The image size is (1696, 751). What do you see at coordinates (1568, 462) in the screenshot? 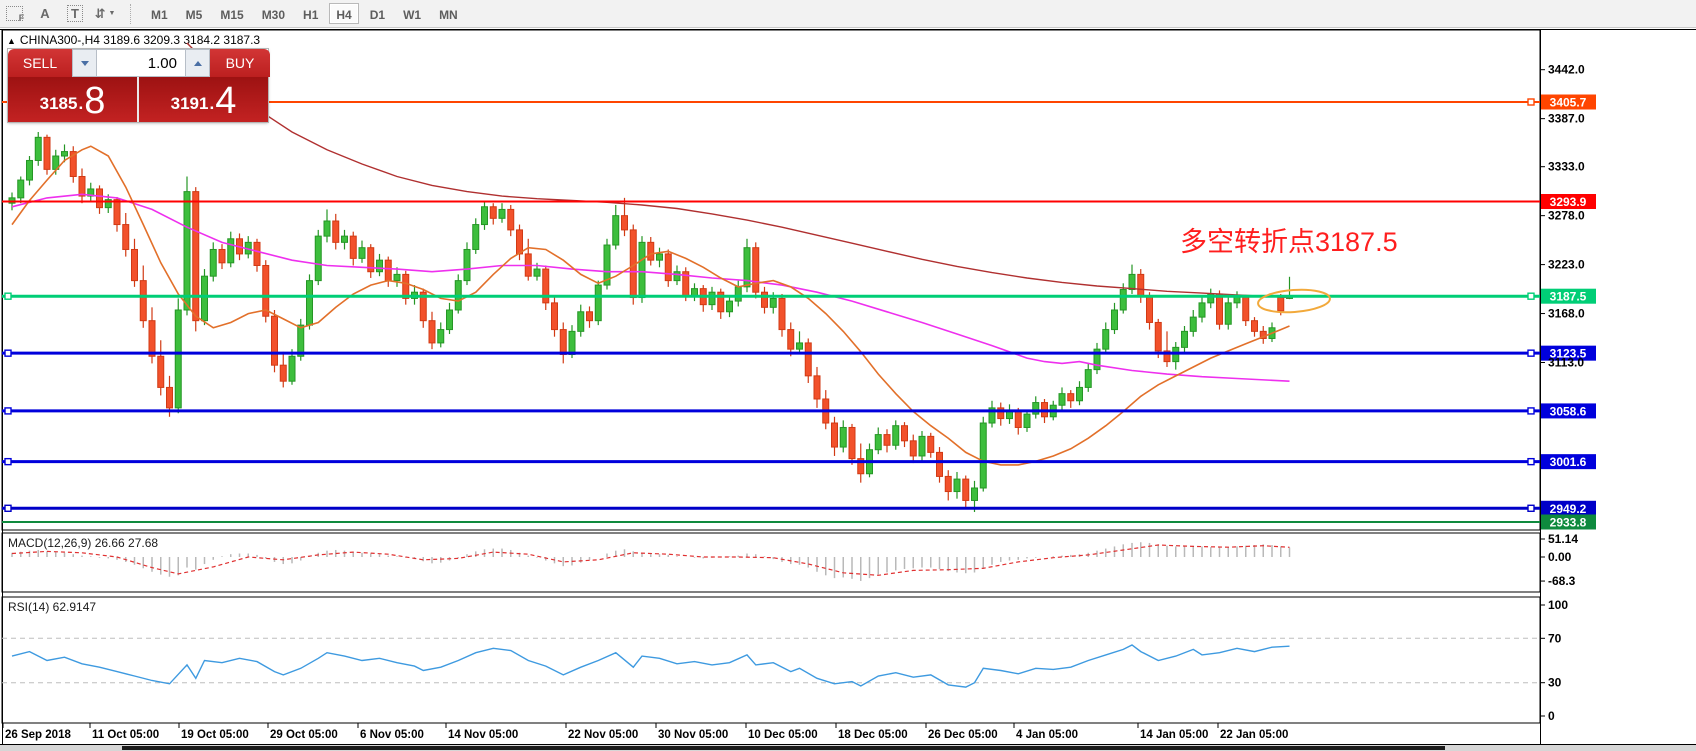
I see `price-badge-label: 3001.6` at bounding box center [1568, 462].